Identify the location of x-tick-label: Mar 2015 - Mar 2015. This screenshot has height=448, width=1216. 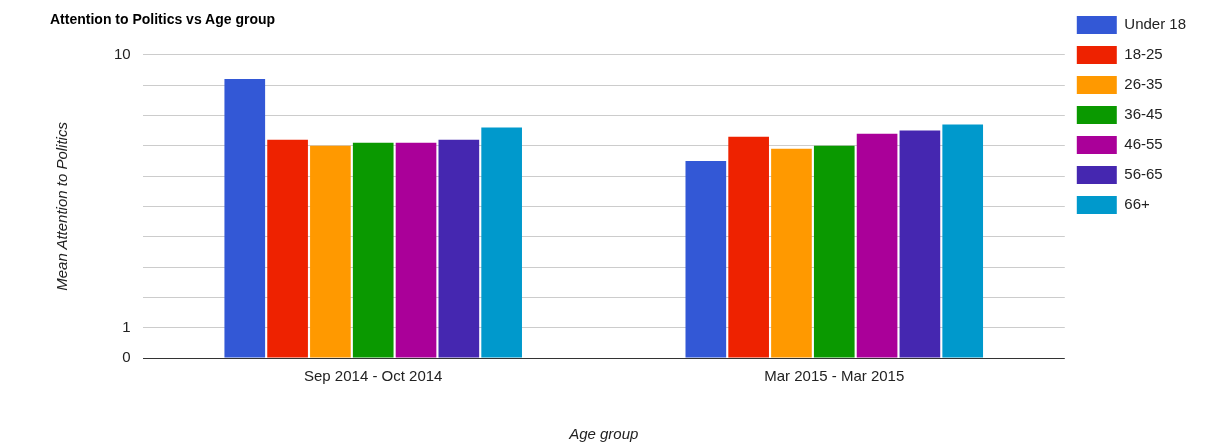
(834, 376).